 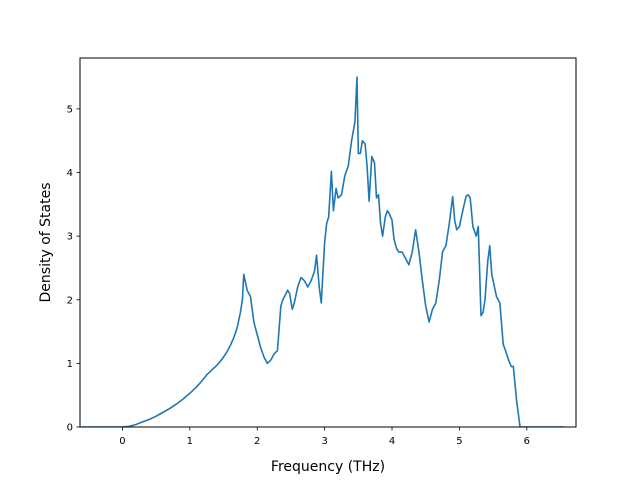 I want to click on y-axis-label: Density of States, so click(x=46, y=243).